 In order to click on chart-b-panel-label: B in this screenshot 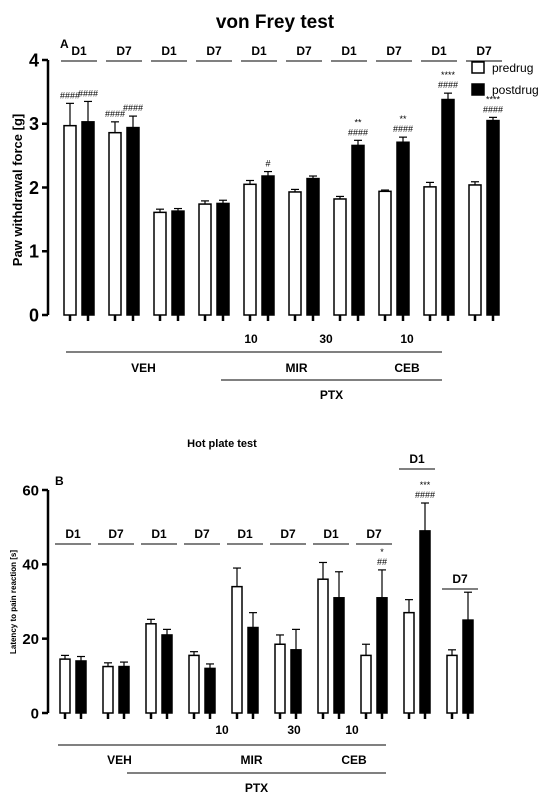, I will do `click(59, 481)`.